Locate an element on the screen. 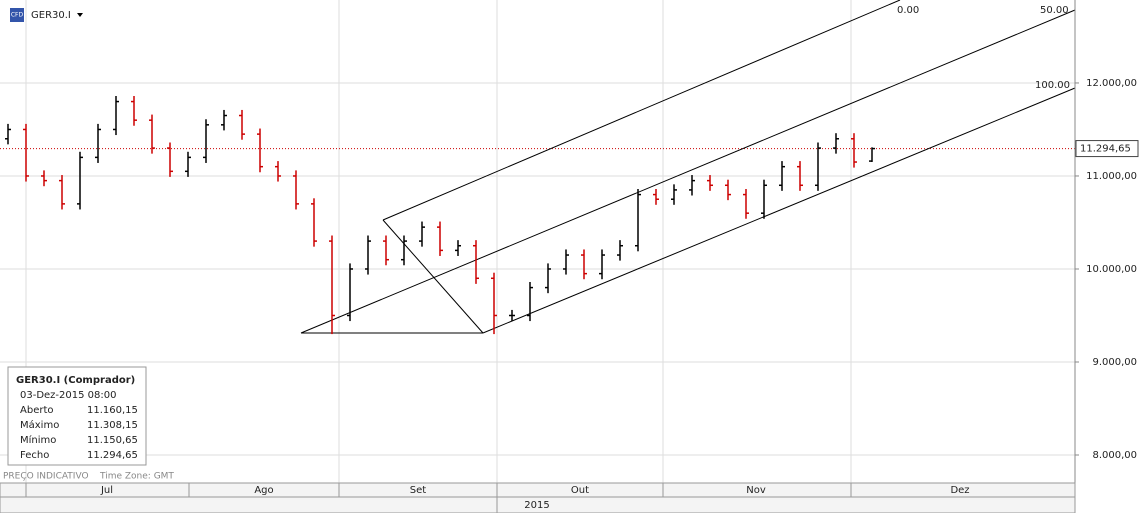  icon-text: CFD is located at coordinates (17, 15).